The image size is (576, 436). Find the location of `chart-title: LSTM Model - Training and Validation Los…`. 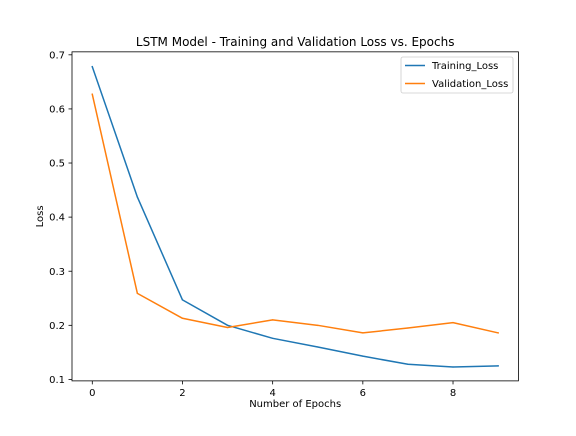

chart-title: LSTM Model - Training and Validation Los… is located at coordinates (295, 42).